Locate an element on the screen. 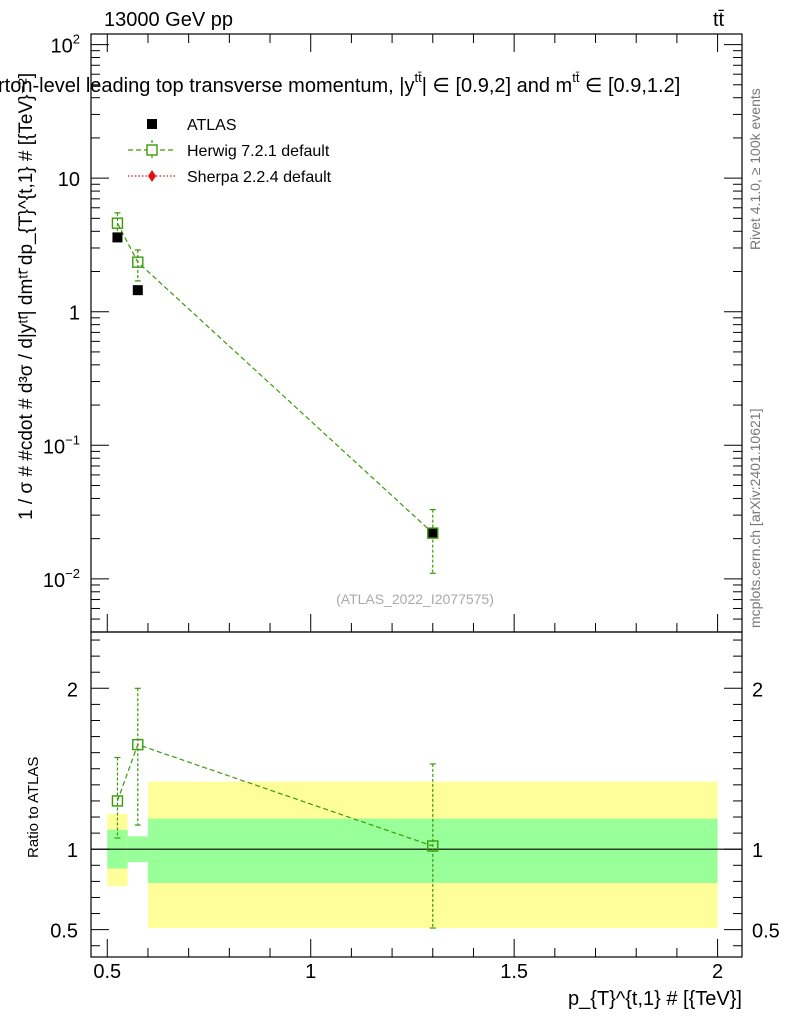  ratio-y-axis-label: Ratio to ATLAS is located at coordinates (33, 807).